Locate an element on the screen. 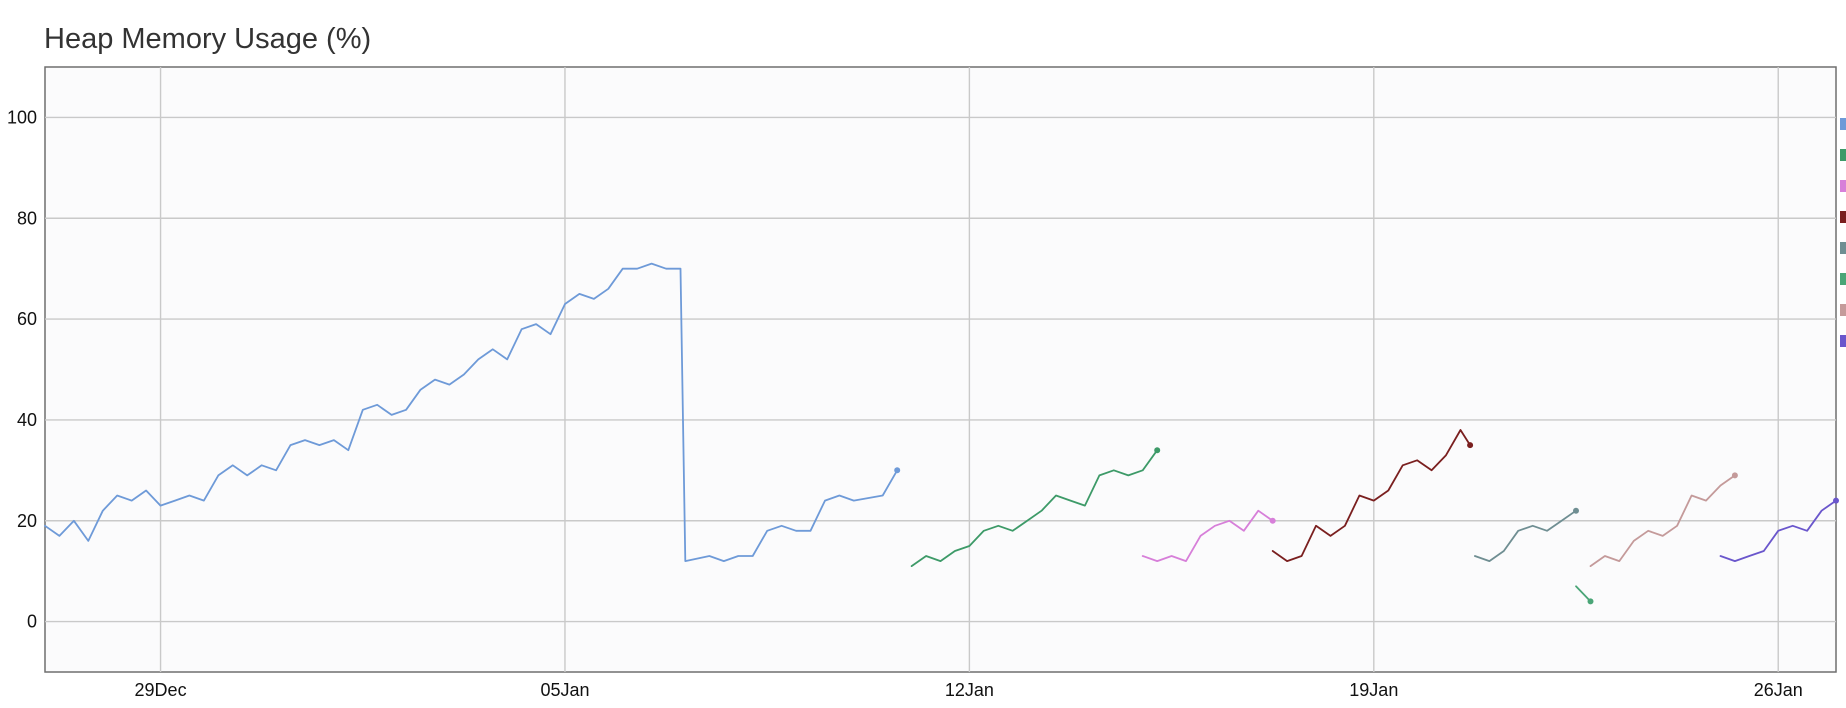 This screenshot has height=708, width=1846. x-tick-label: 26Jan is located at coordinates (1778, 690).